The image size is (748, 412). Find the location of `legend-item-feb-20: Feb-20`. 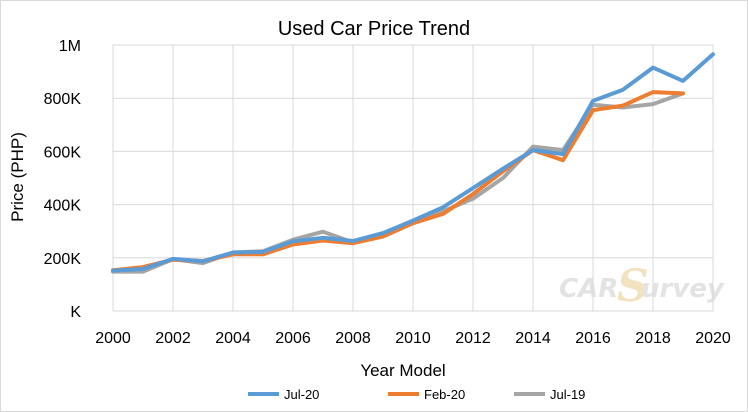

legend-item-feb-20: Feb-20 is located at coordinates (426, 394).